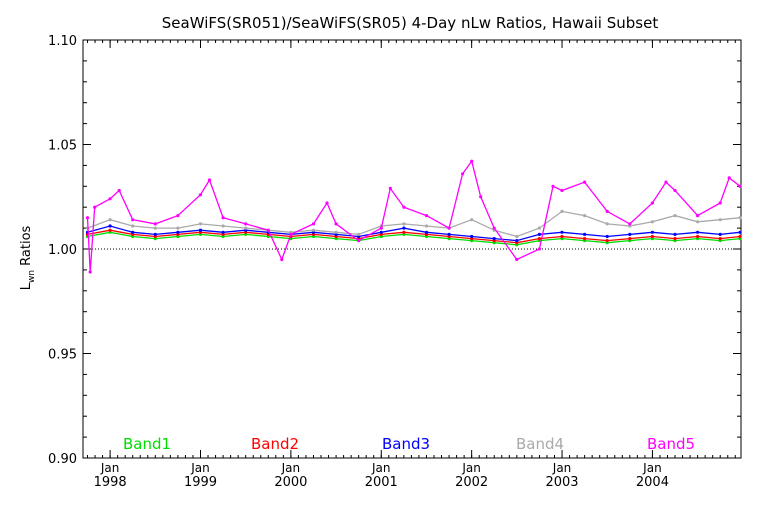 The width and height of the screenshot is (768, 516). What do you see at coordinates (561, 482) in the screenshot?
I see `x-tick-year-label: 2003` at bounding box center [561, 482].